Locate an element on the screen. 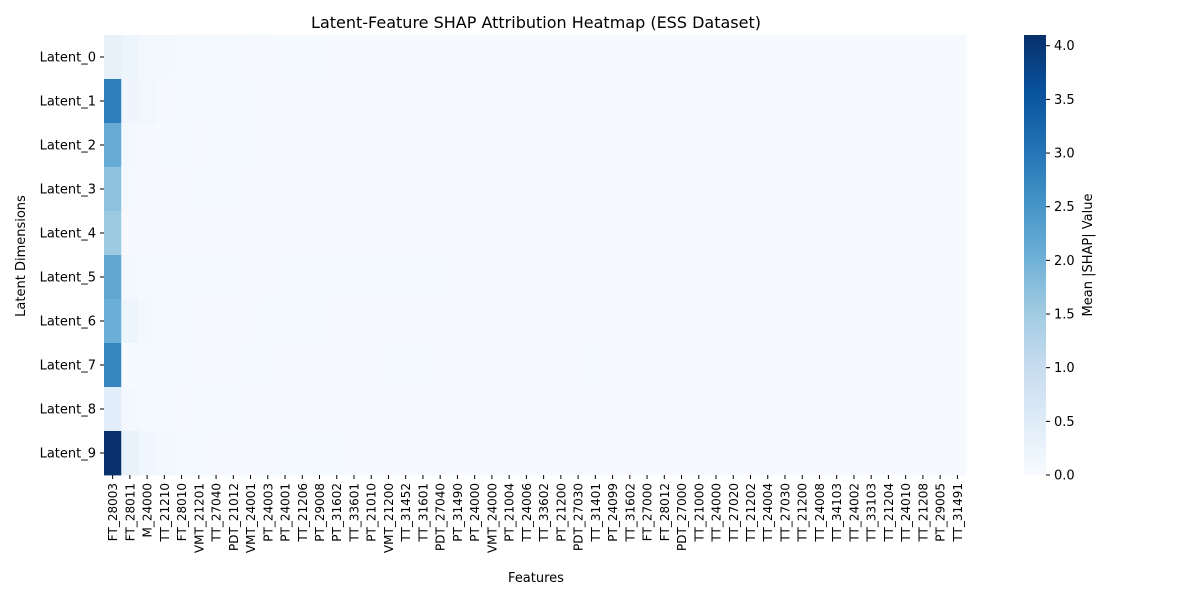  x-tick-label: TT_27030 is located at coordinates (785, 513).